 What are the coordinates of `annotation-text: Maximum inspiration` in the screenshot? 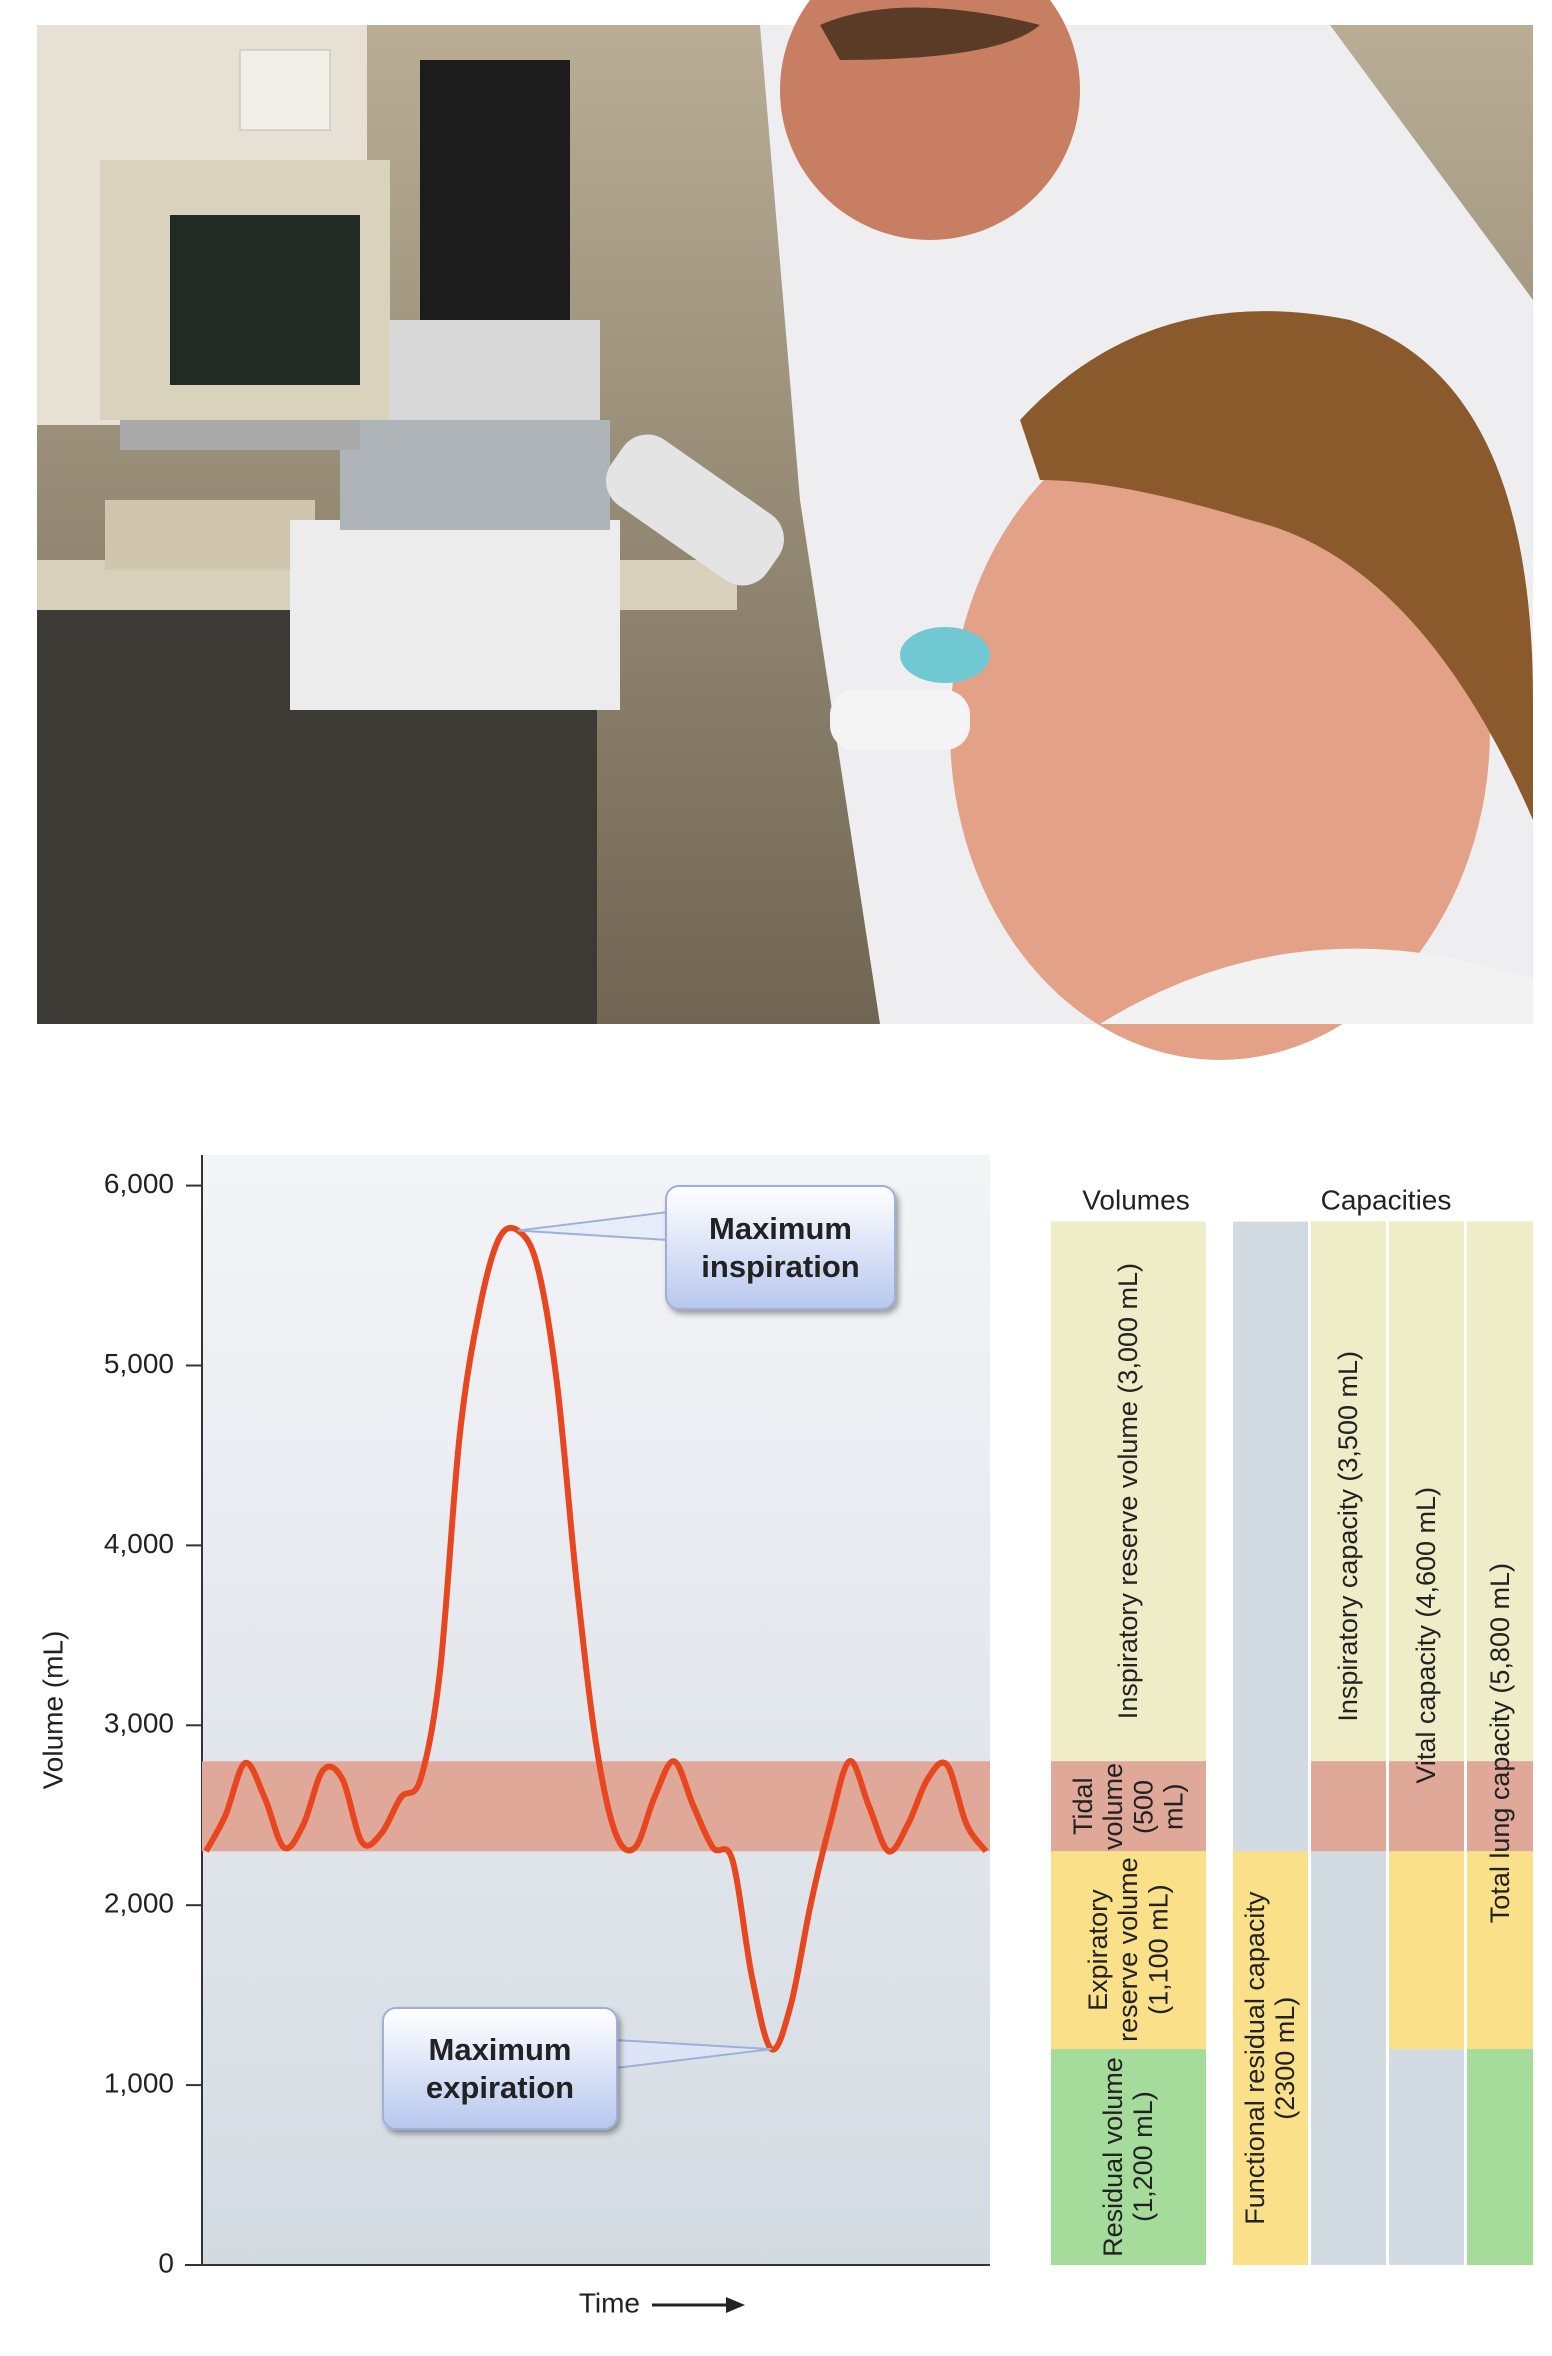 It's located at (780, 1247).